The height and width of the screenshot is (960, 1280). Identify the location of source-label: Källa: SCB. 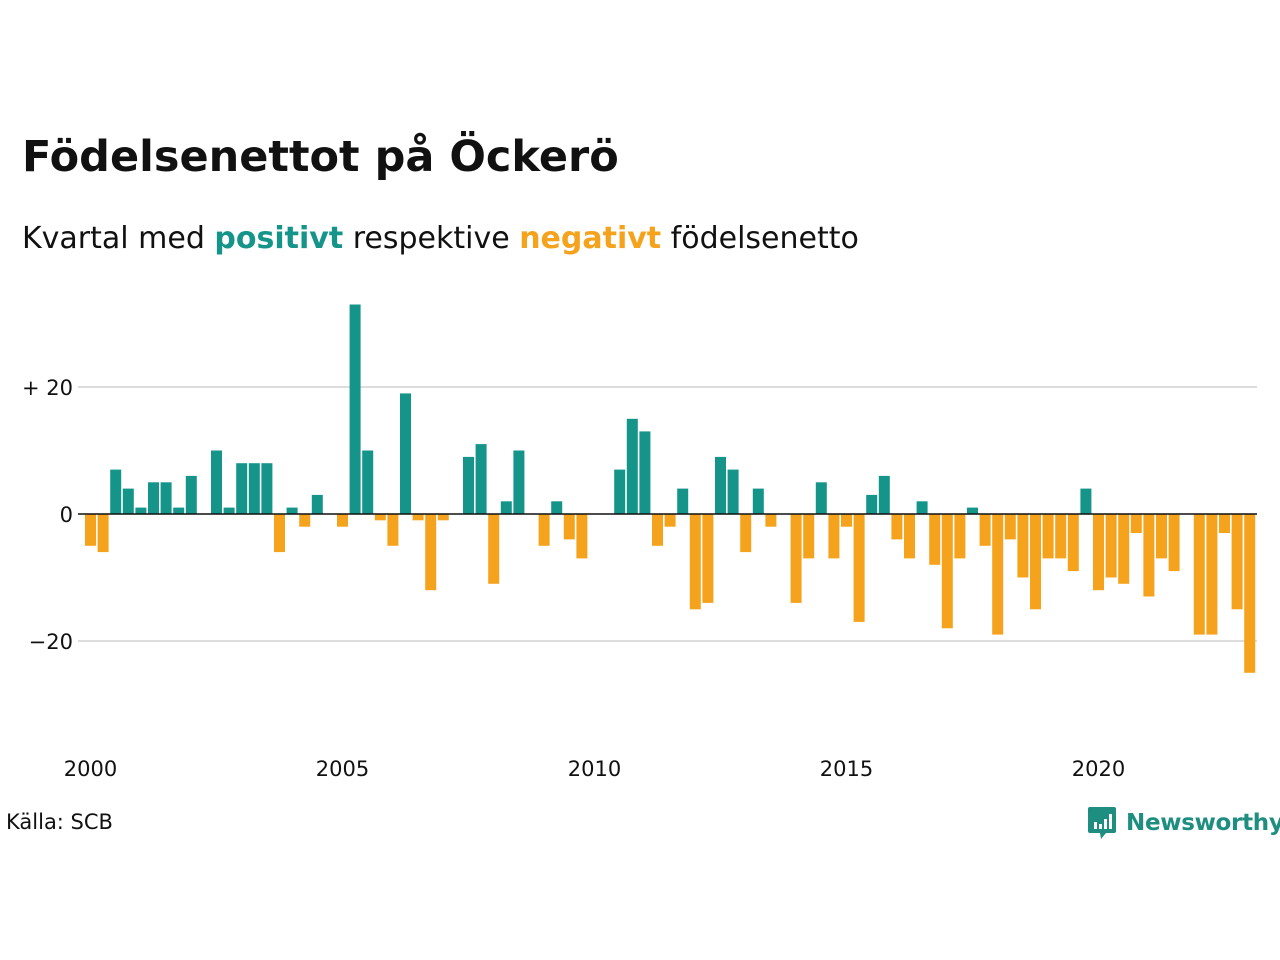
(59, 822).